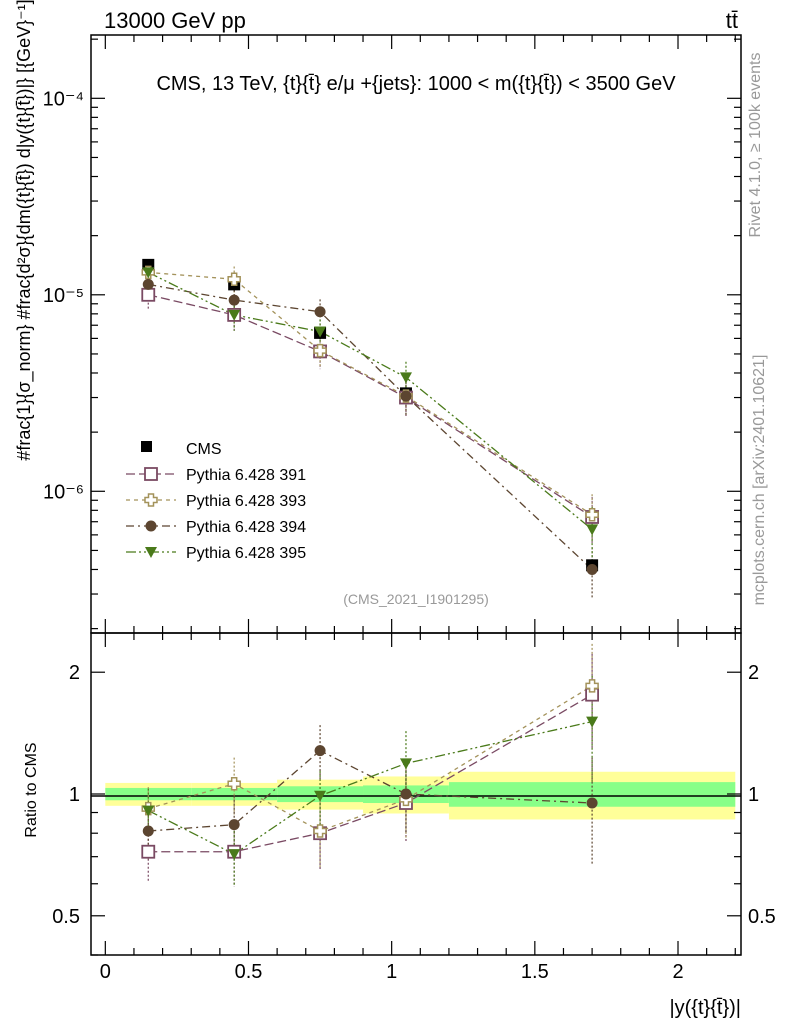 This screenshot has height=1024, width=786. I want to click on main-line-p391, so click(370, 406).